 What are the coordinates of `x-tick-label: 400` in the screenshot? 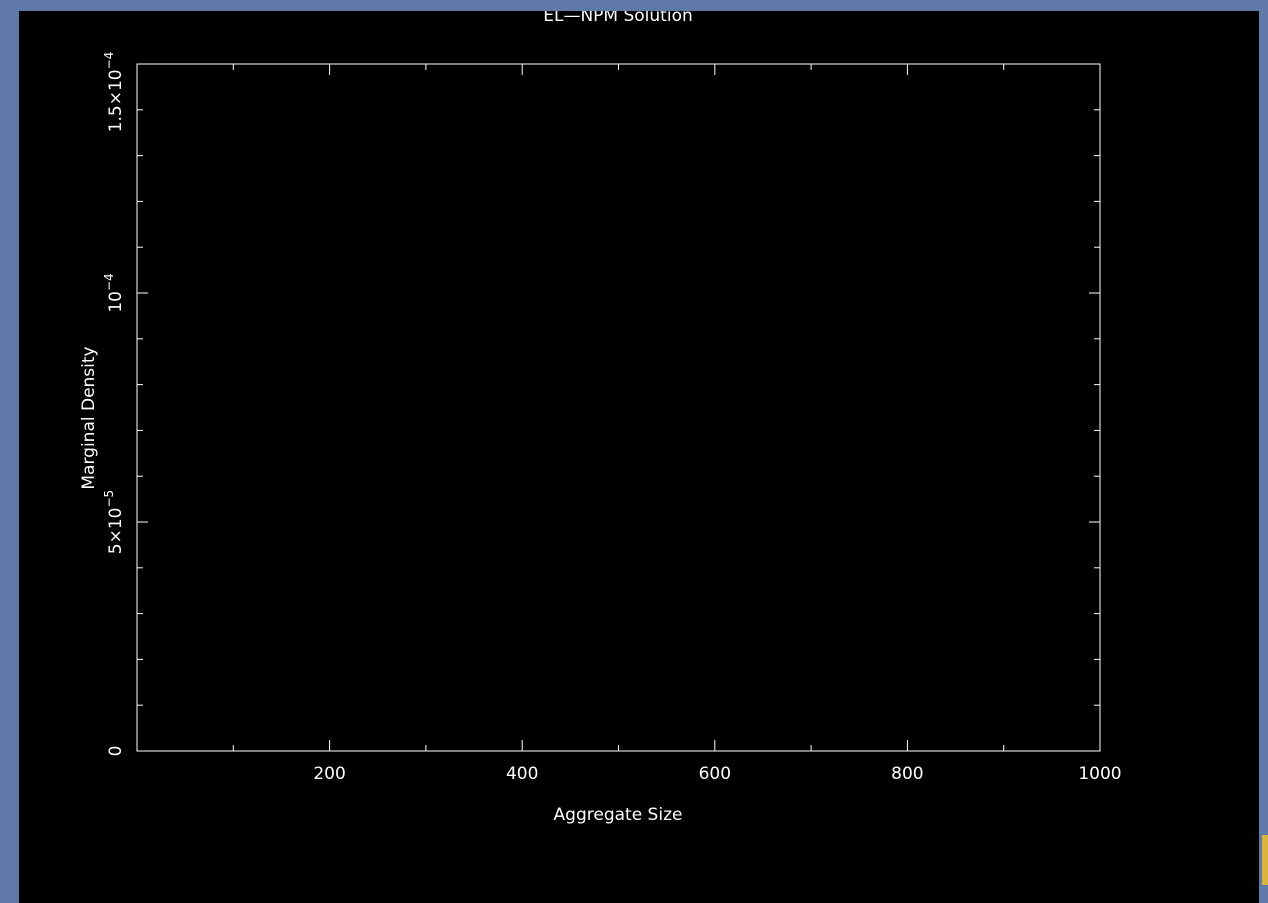 It's located at (522, 774).